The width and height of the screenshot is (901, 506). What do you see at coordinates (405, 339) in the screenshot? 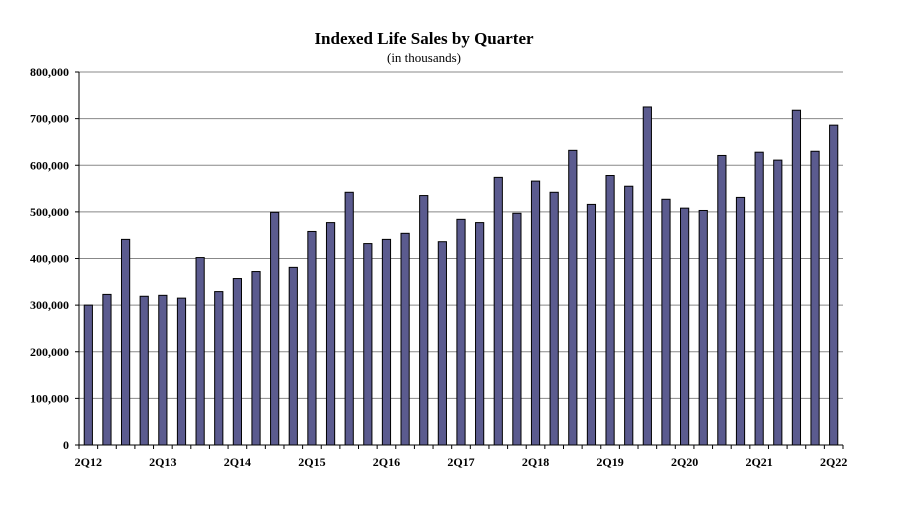
I see `bar-3Q16` at bounding box center [405, 339].